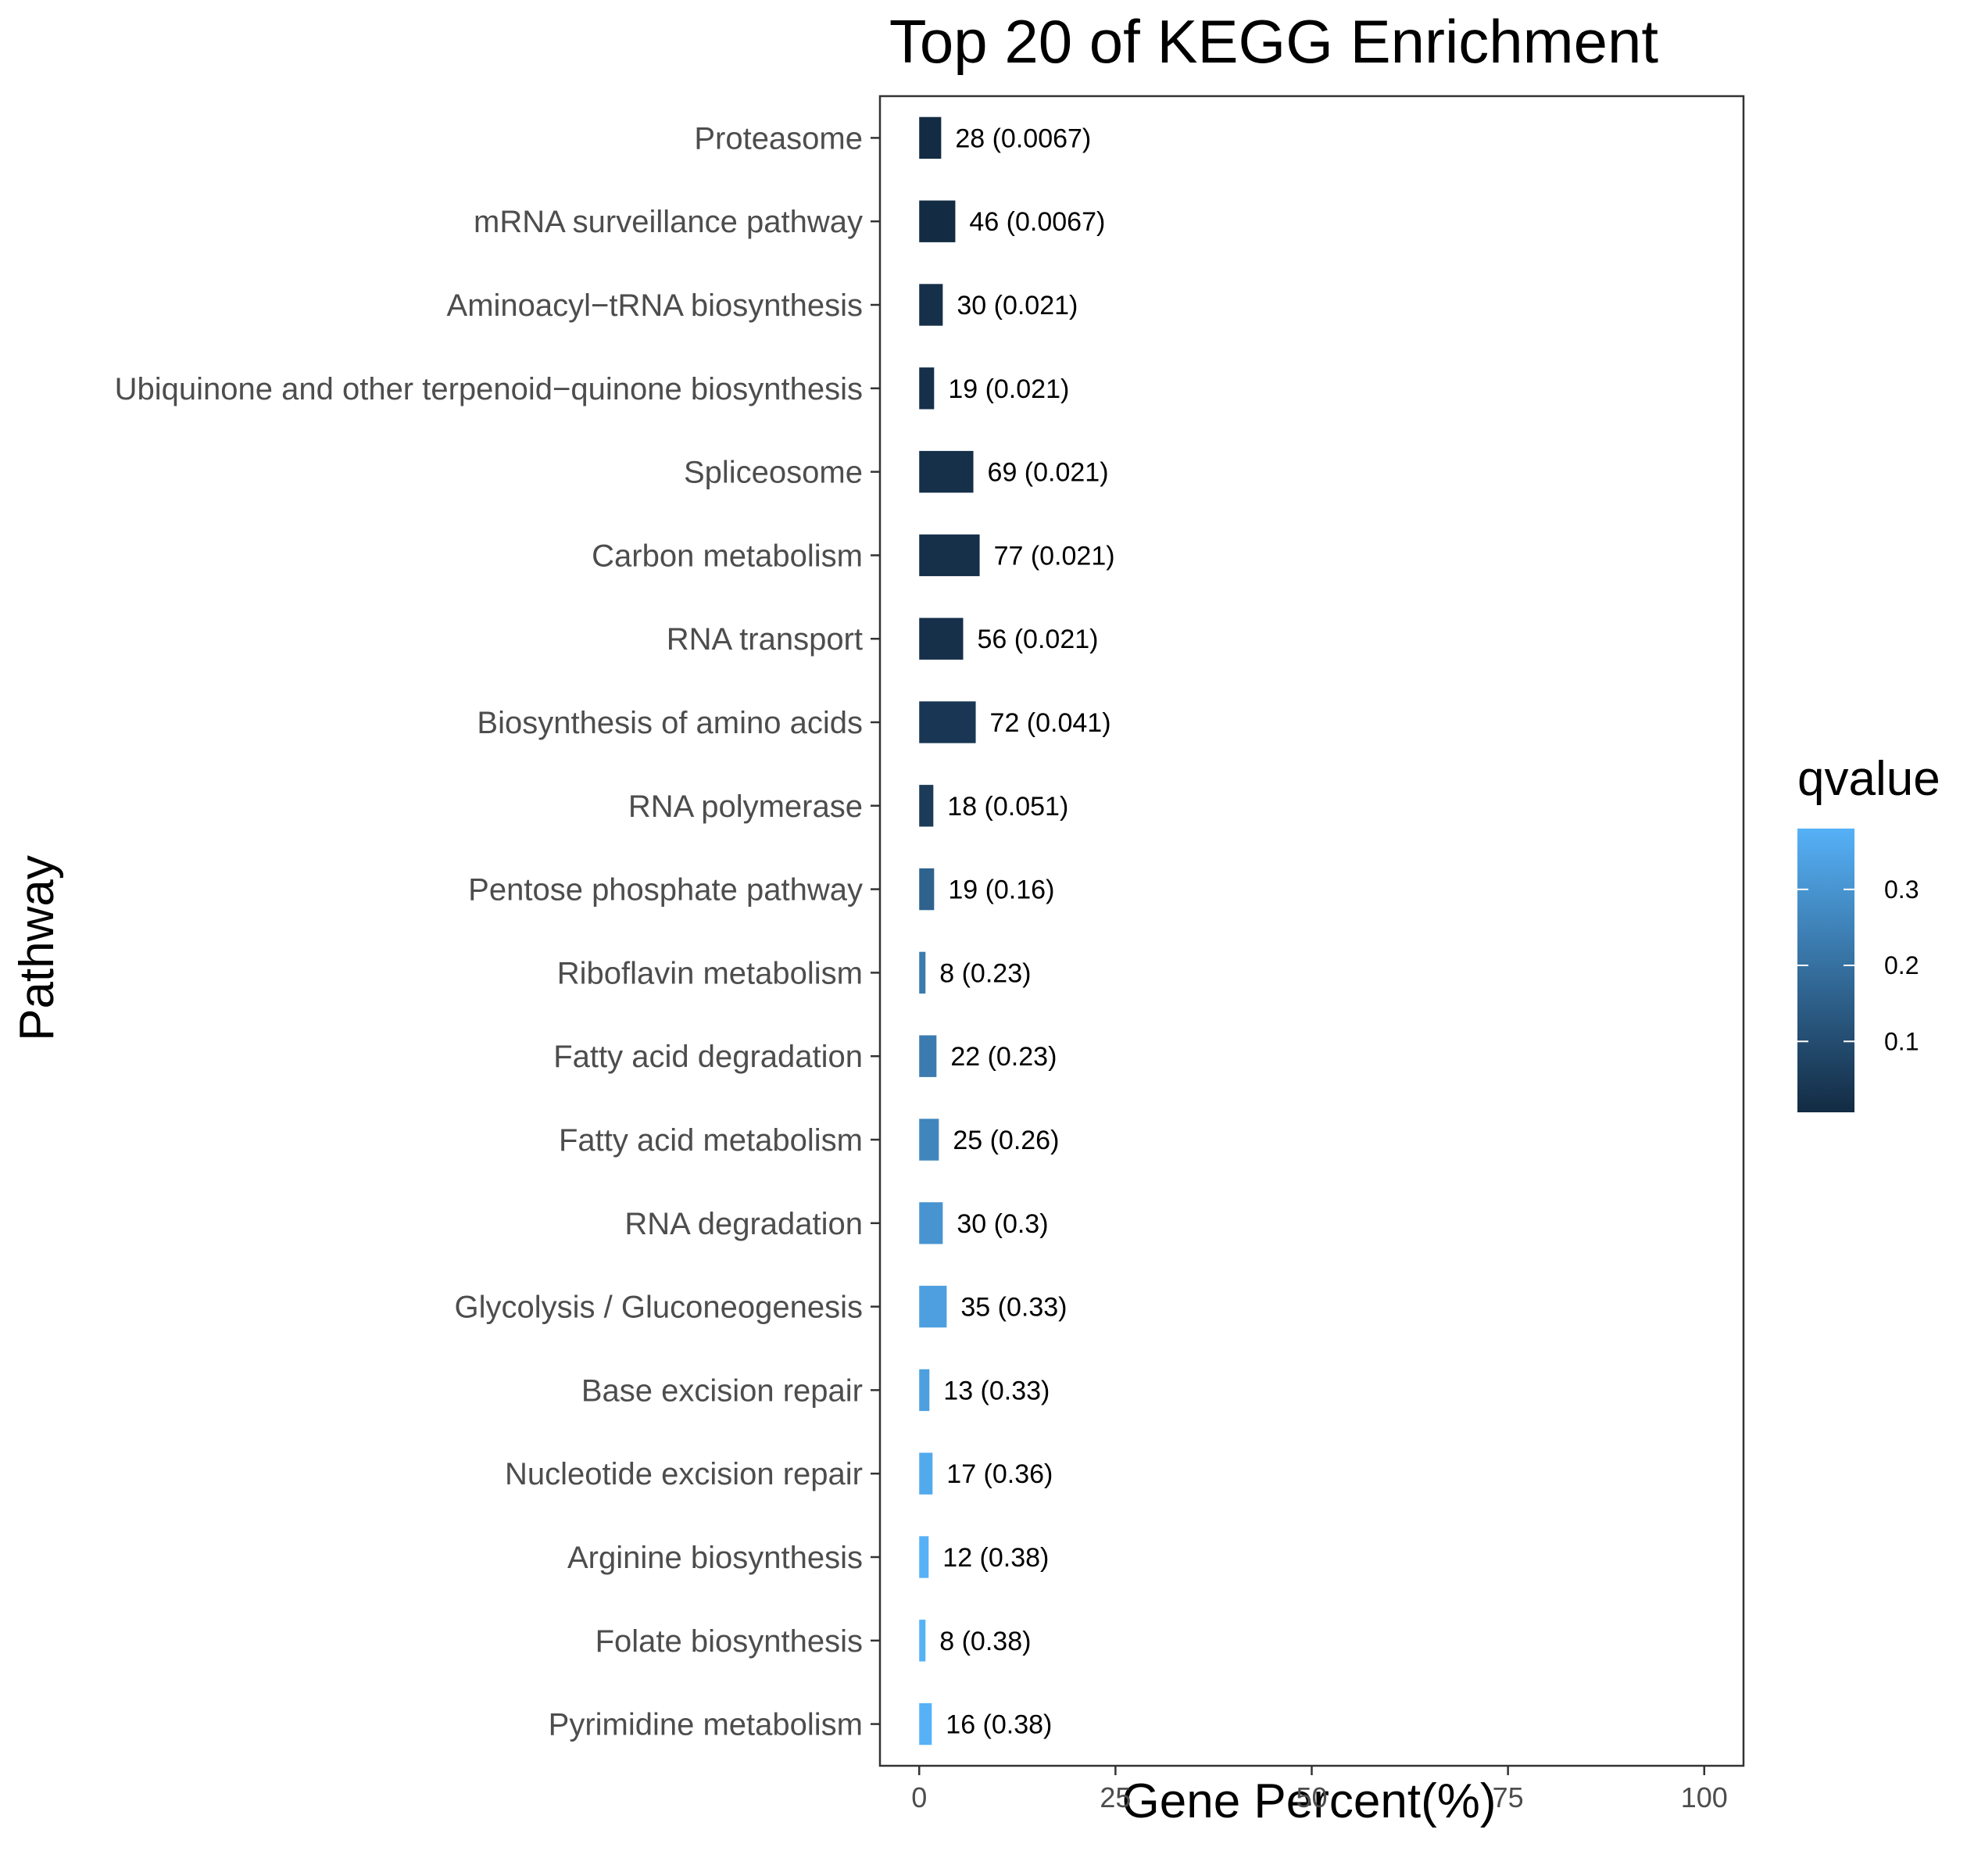 Image resolution: width=1967 pixels, height=1876 pixels. I want to click on y-tick-label: Nucleotide excision repair, so click(684, 1474).